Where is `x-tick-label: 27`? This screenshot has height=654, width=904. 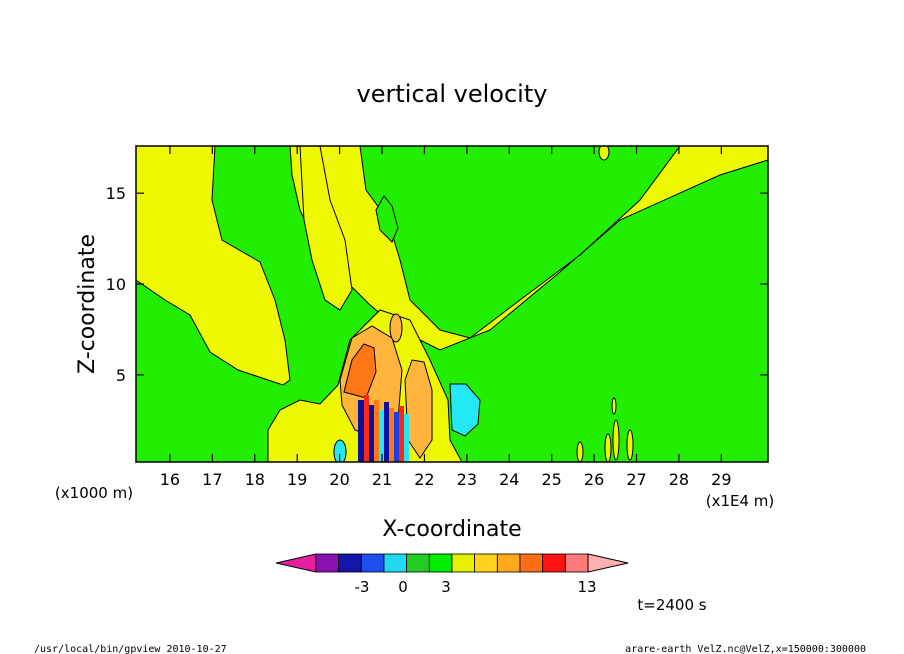 x-tick-label: 27 is located at coordinates (636, 479).